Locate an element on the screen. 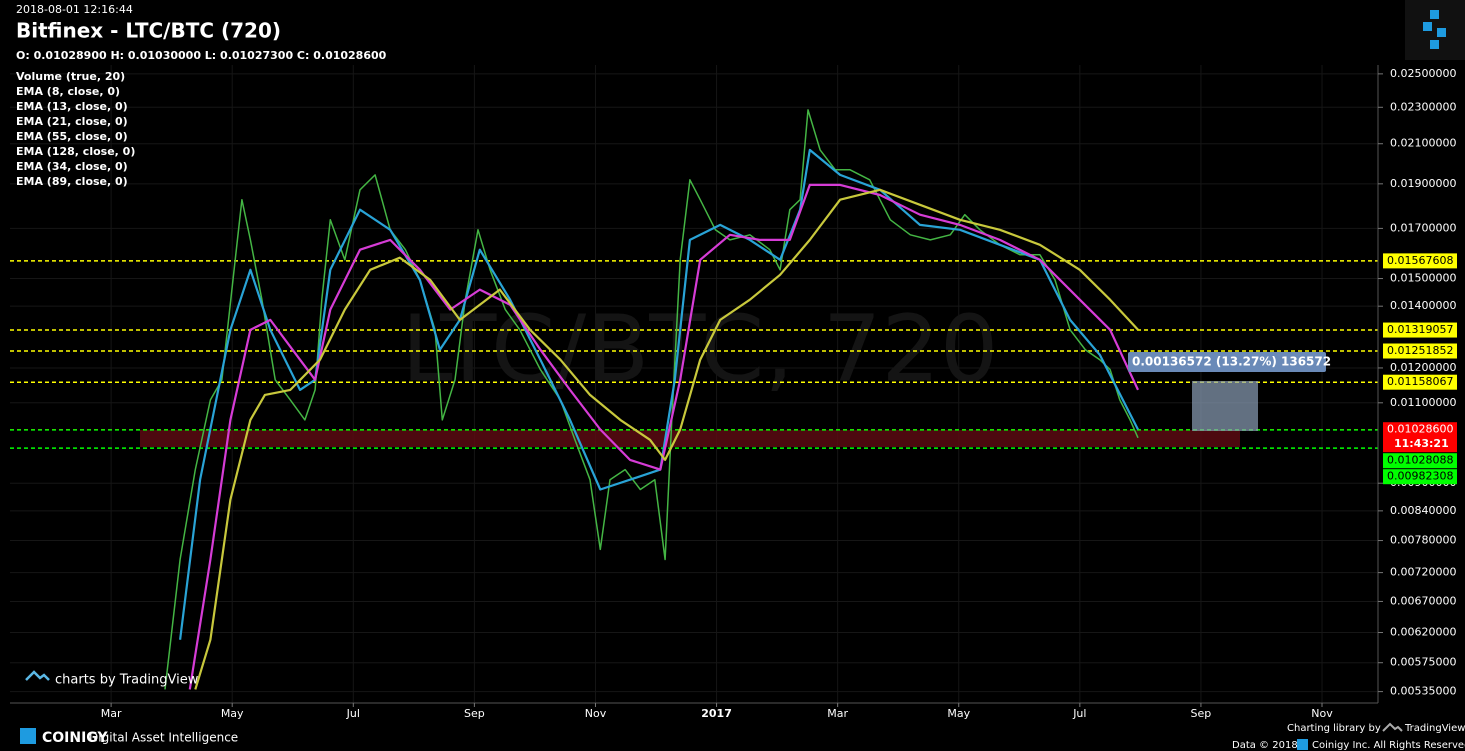 This screenshot has width=1465, height=751. badge: charts by TradingView is located at coordinates (127, 680).